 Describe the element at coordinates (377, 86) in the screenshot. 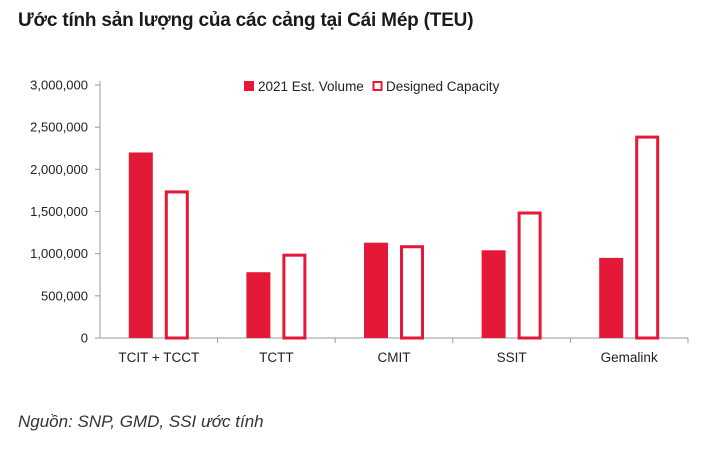

I see `legend-swatch-capacity` at that location.